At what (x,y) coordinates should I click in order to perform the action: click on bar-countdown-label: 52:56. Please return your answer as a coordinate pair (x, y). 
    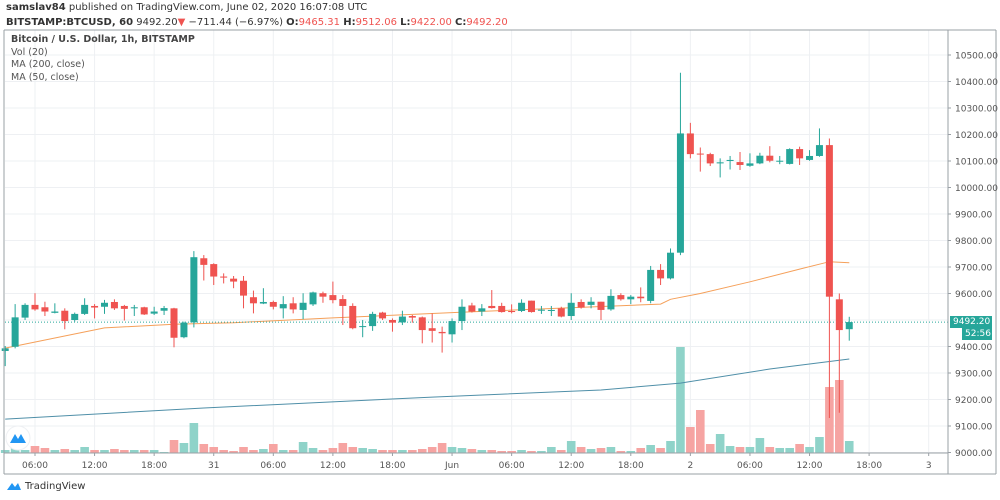
    Looking at the image, I should click on (977, 334).